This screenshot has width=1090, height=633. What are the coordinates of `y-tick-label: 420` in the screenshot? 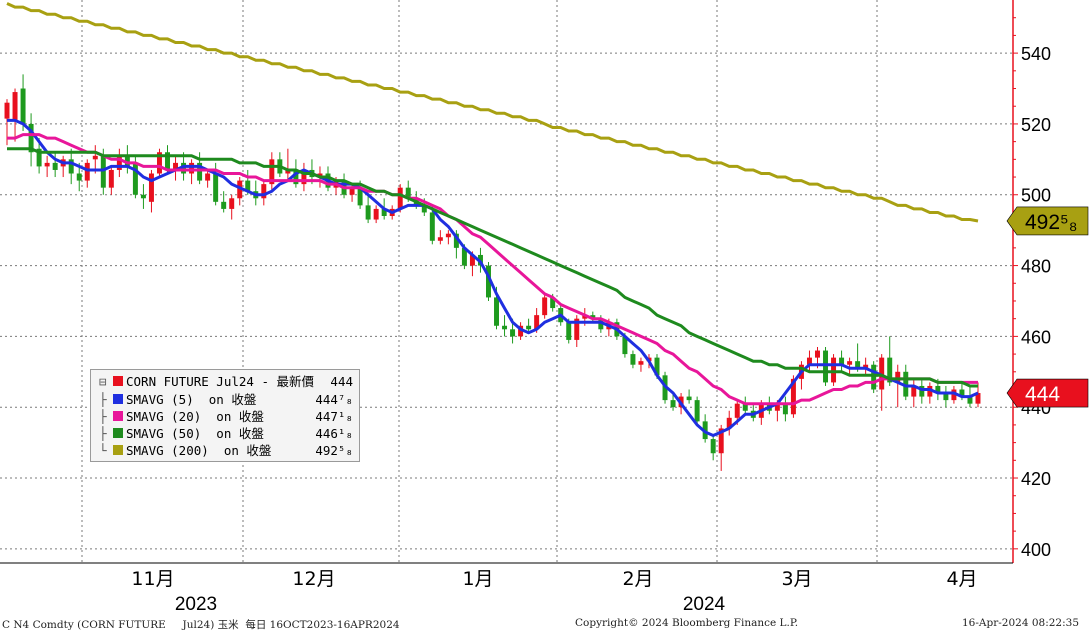 It's located at (1036, 479).